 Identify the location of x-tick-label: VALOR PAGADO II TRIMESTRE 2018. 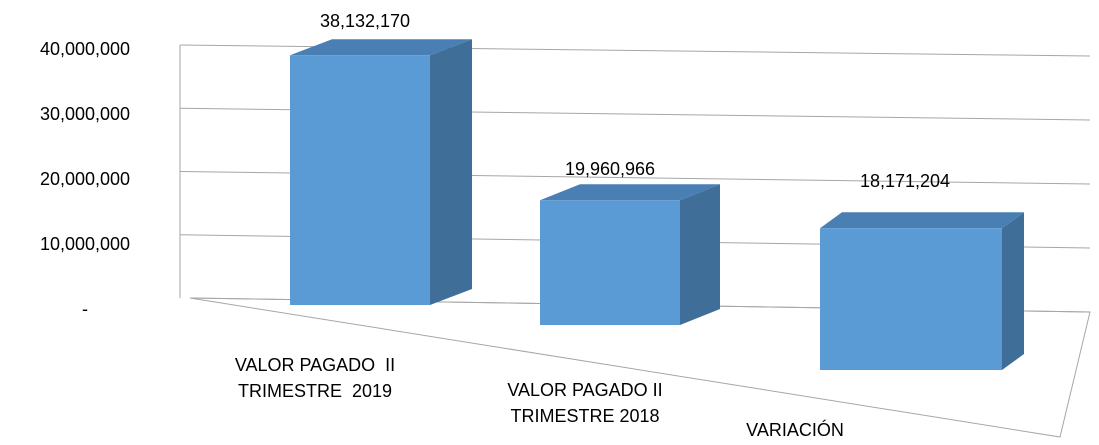
(587, 403).